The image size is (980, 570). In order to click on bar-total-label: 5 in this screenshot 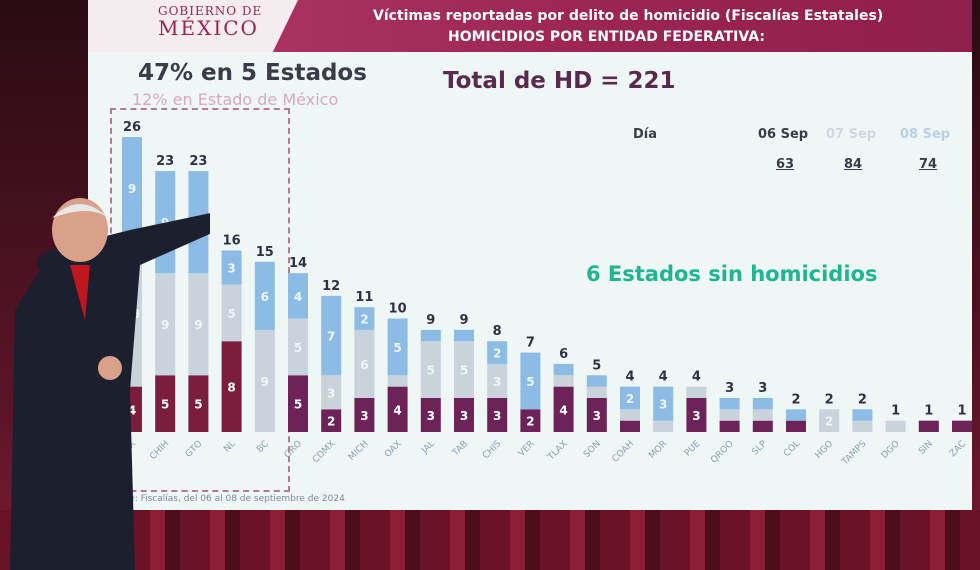, I will do `click(596, 365)`.